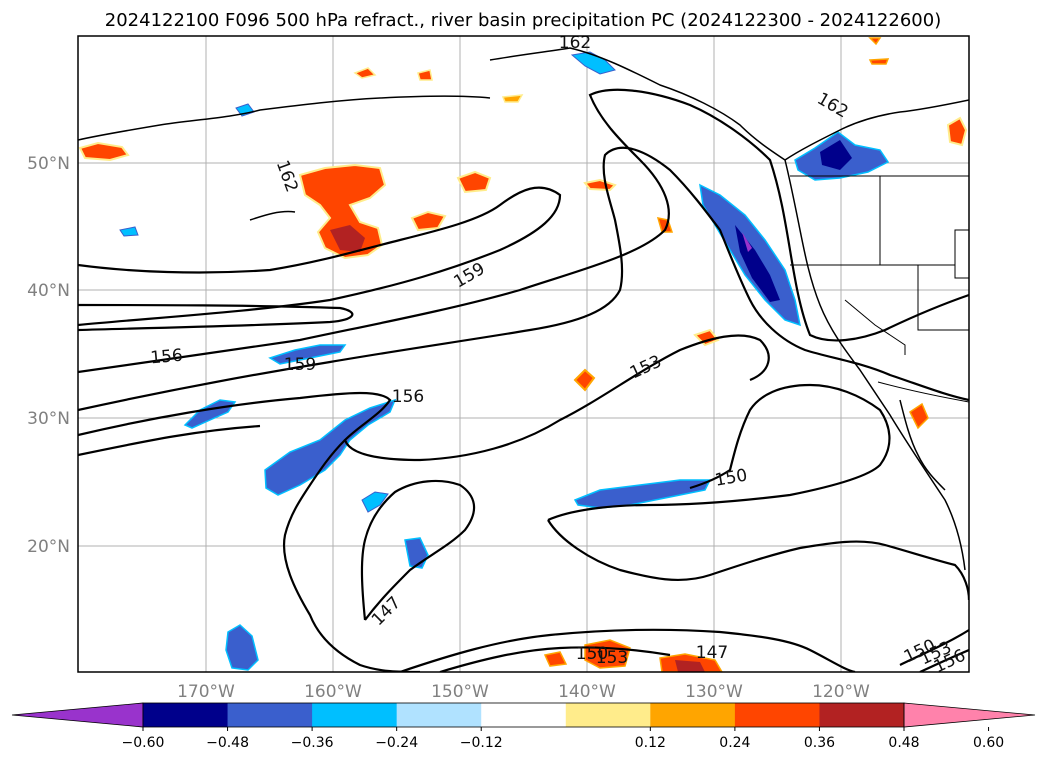  Describe the element at coordinates (988, 743) in the screenshot. I see `colorbar-tick-label: 0.60` at that location.